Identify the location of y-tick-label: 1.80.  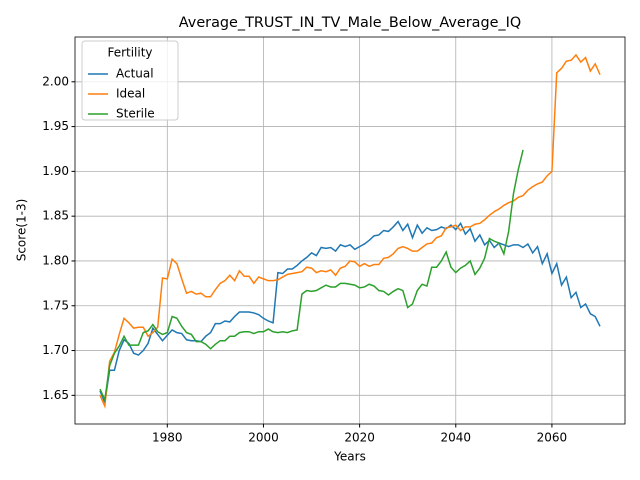
(55, 260).